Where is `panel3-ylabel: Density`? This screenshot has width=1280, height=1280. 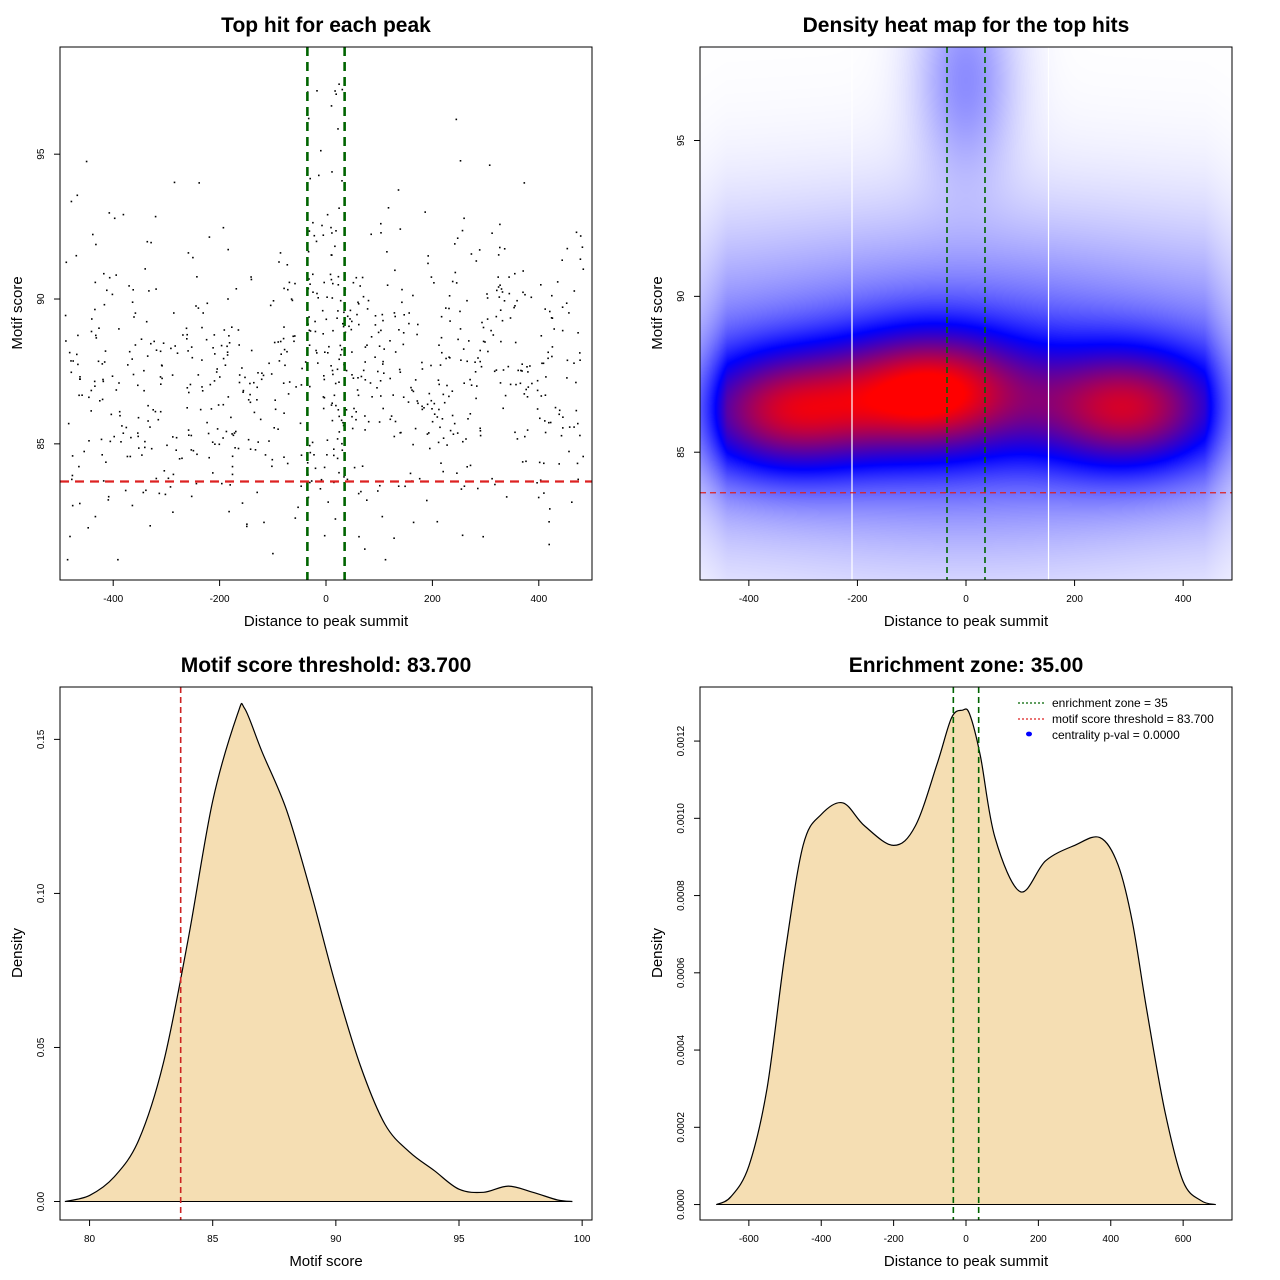 panel3-ylabel: Density is located at coordinates (17, 952).